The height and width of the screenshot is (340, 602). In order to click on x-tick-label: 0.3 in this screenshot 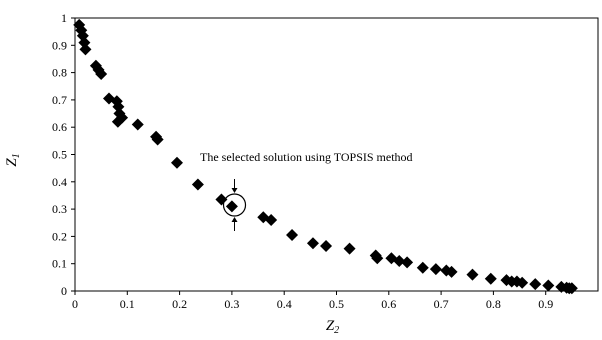, I will do `click(231, 304)`.